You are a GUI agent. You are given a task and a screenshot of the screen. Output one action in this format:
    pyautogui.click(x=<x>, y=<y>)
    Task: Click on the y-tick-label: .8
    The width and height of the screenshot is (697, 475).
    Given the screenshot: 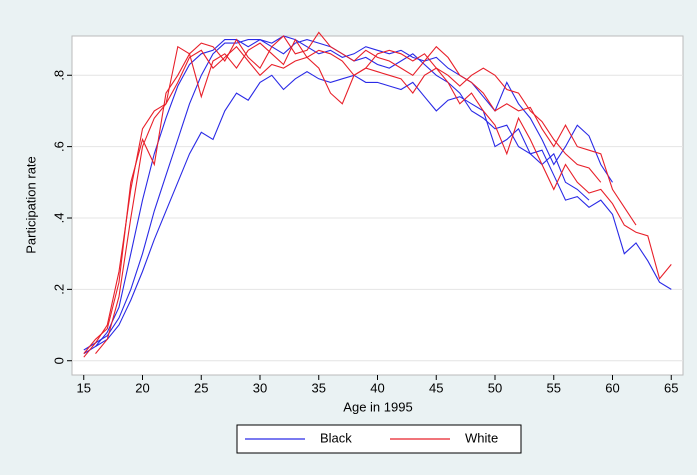 What is the action you would take?
    pyautogui.click(x=58, y=75)
    